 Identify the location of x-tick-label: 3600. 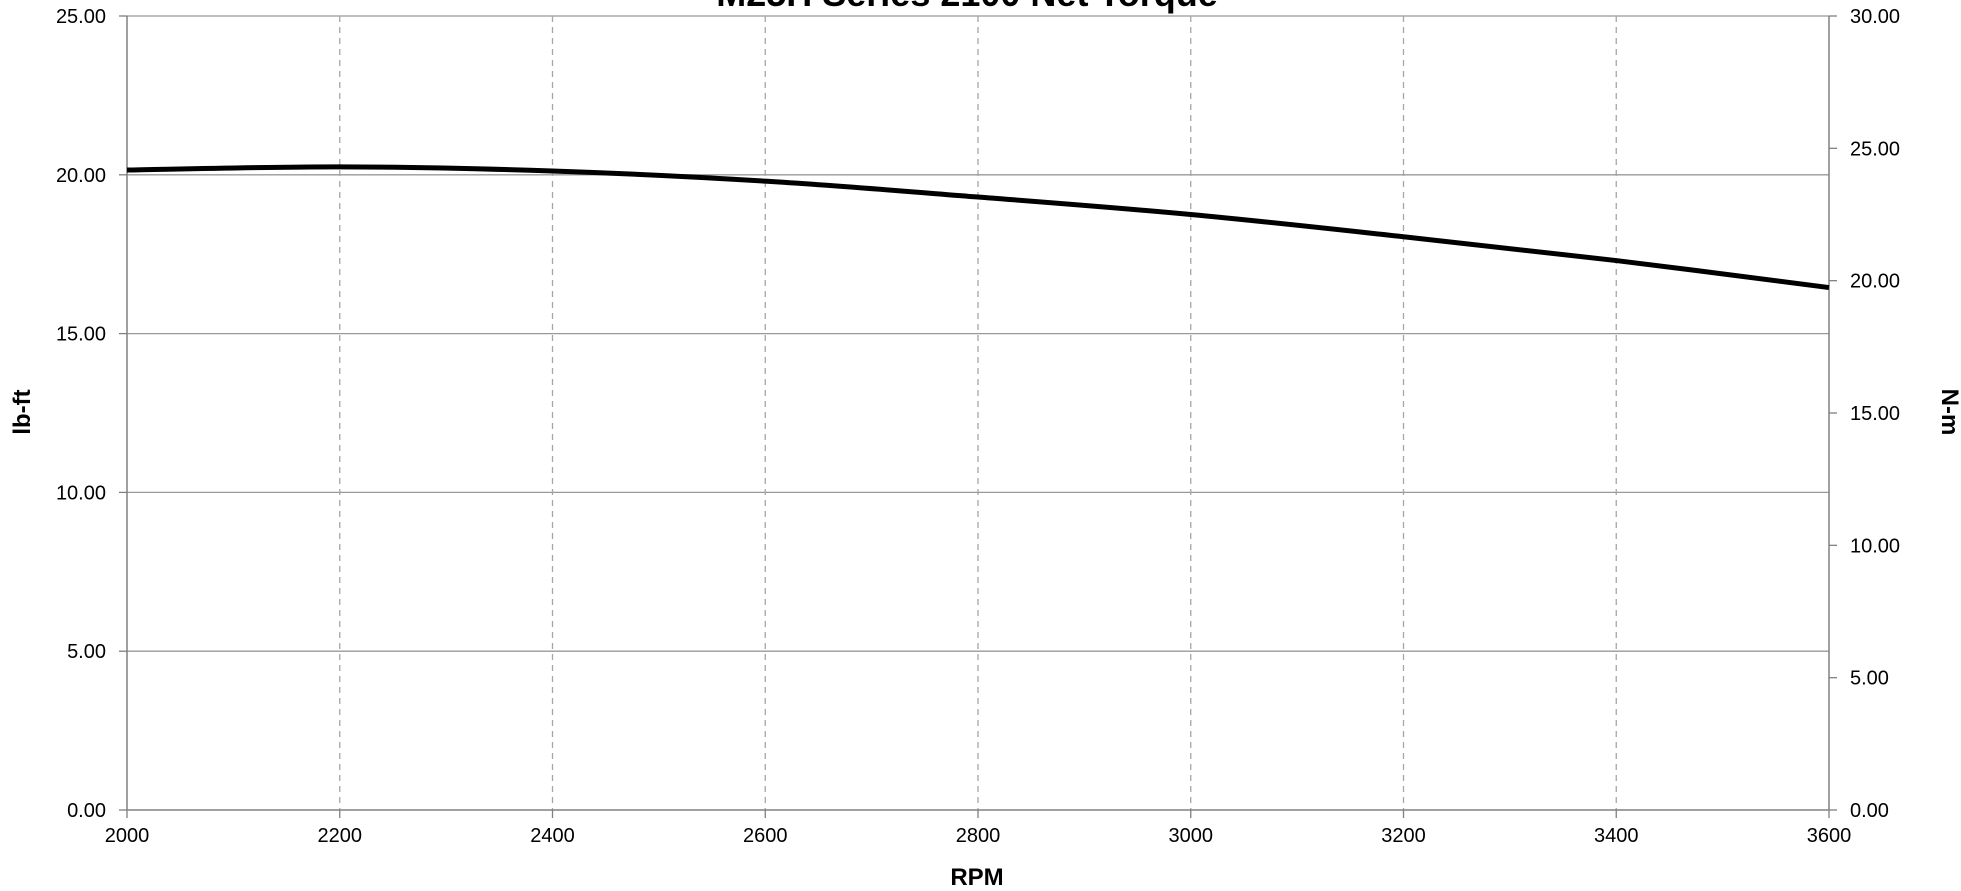
(1829, 836).